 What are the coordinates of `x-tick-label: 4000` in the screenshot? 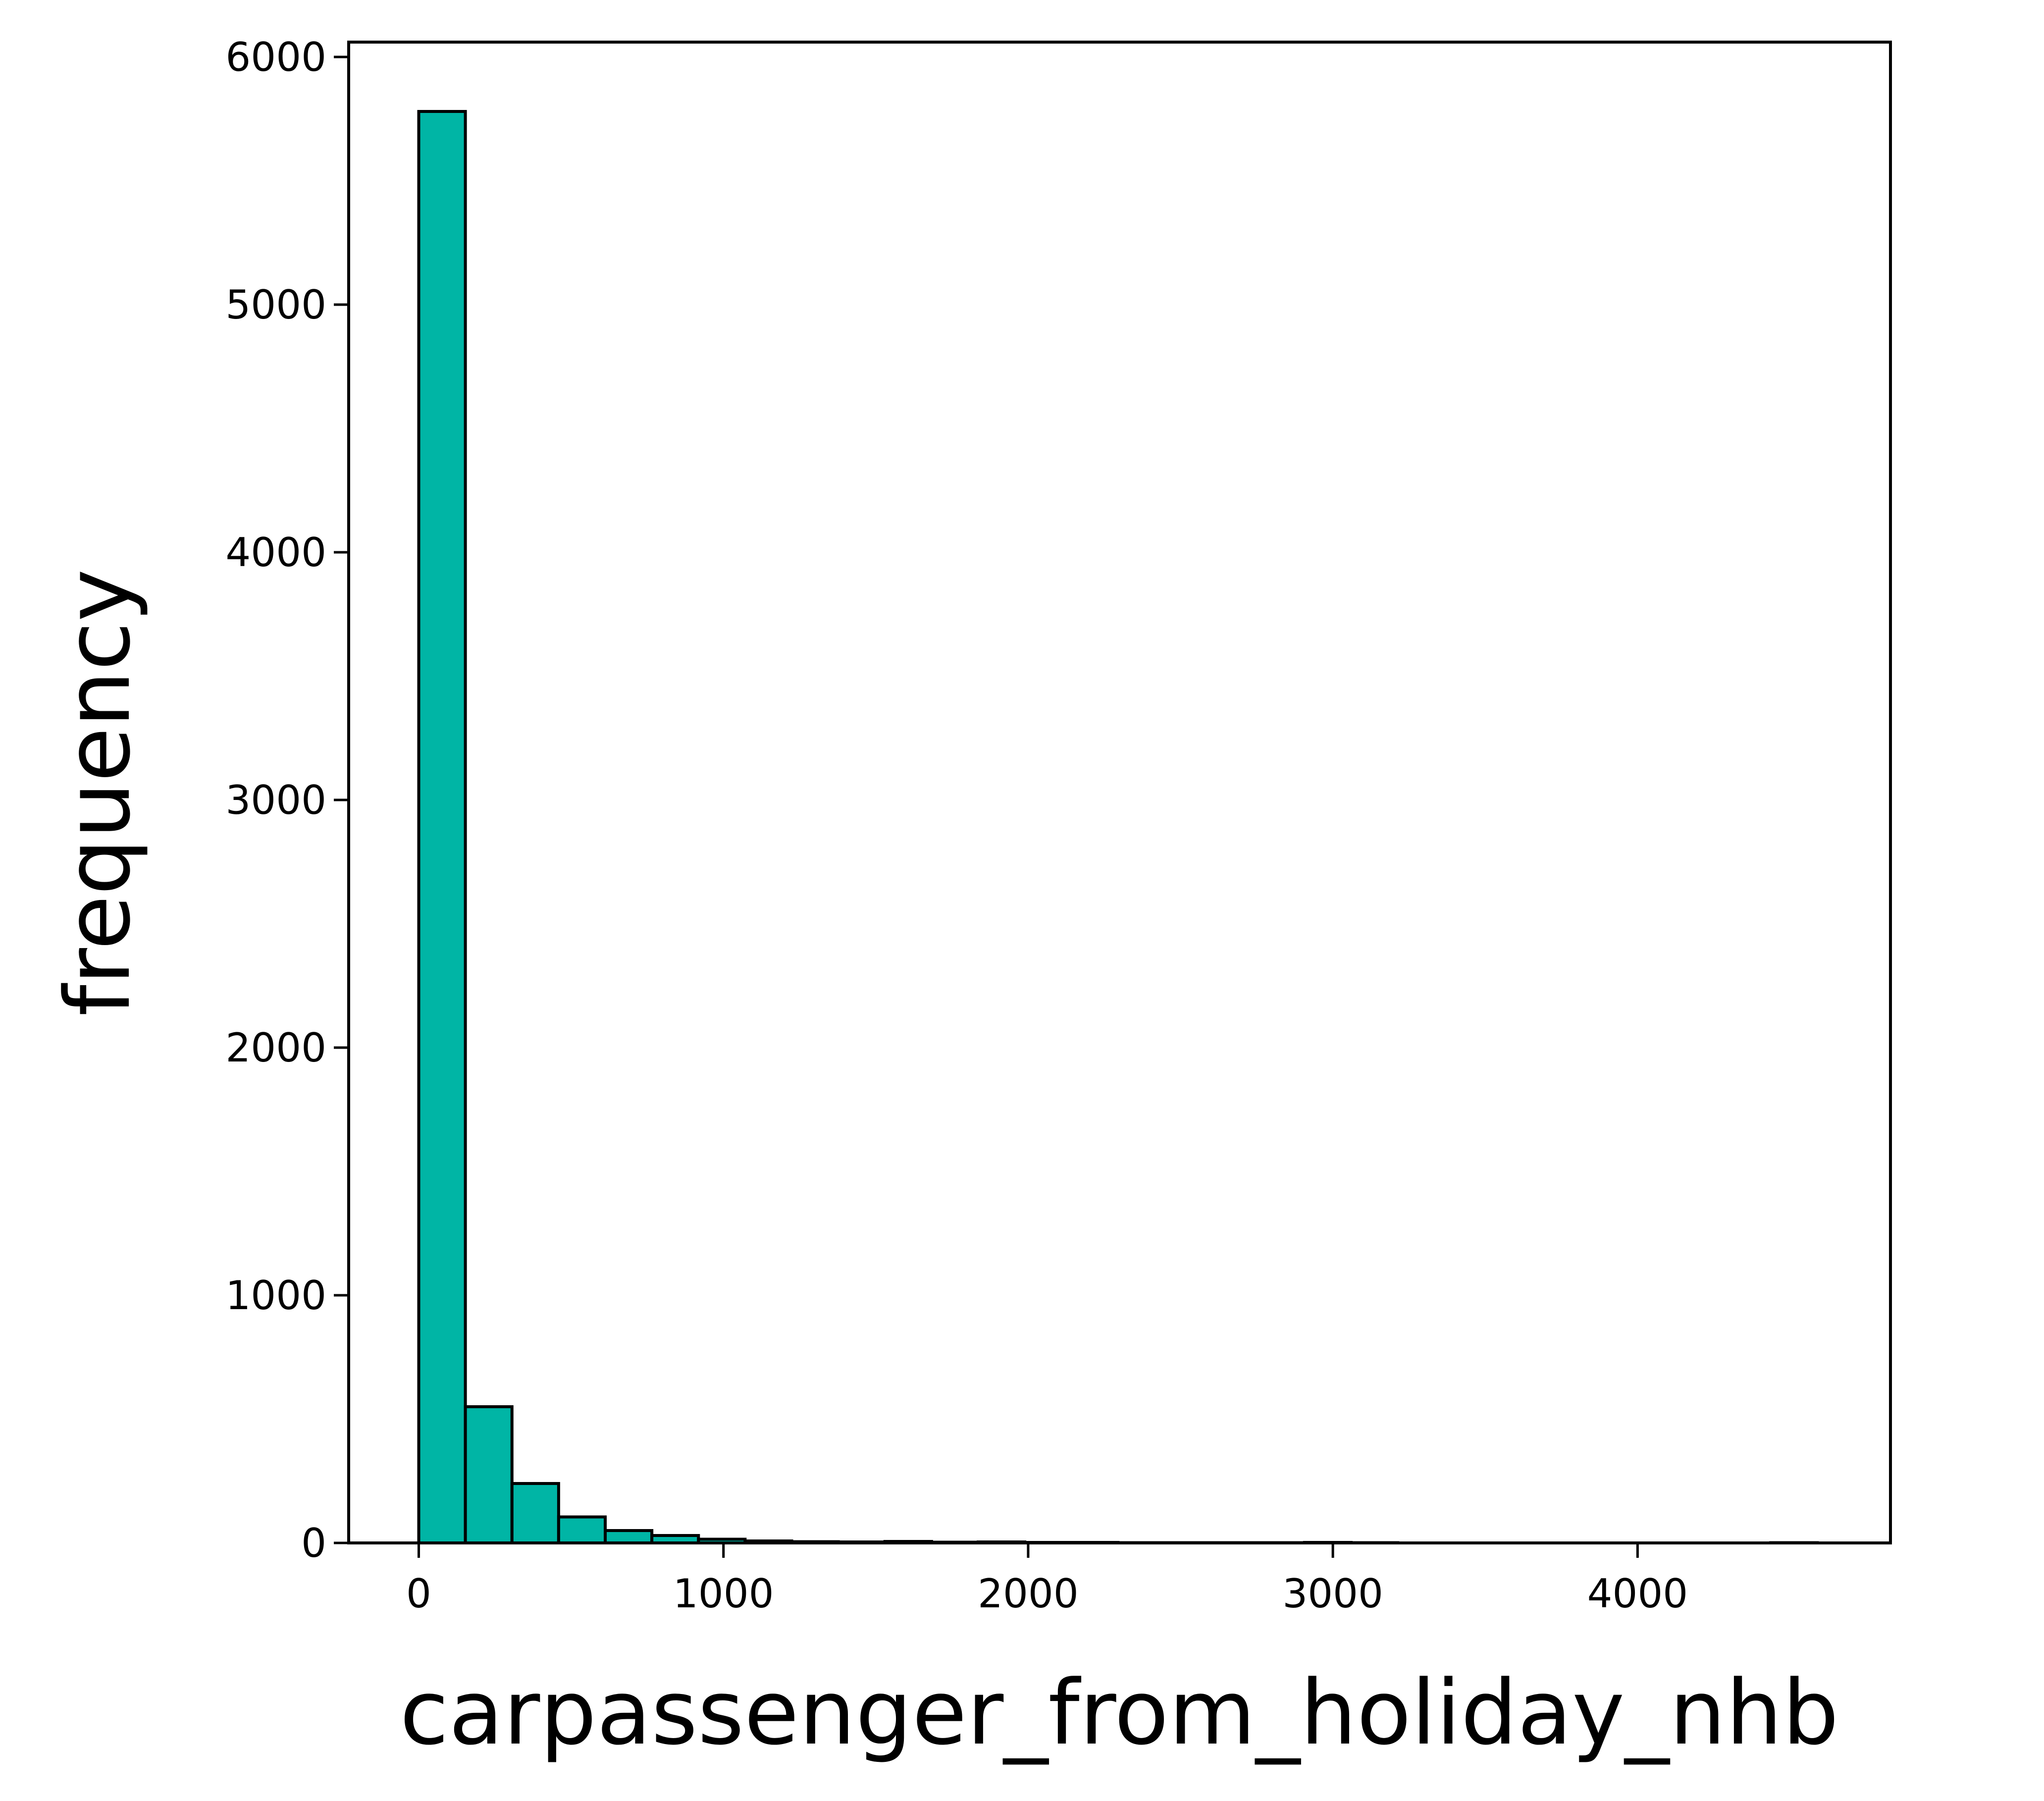 It's located at (1637, 1594).